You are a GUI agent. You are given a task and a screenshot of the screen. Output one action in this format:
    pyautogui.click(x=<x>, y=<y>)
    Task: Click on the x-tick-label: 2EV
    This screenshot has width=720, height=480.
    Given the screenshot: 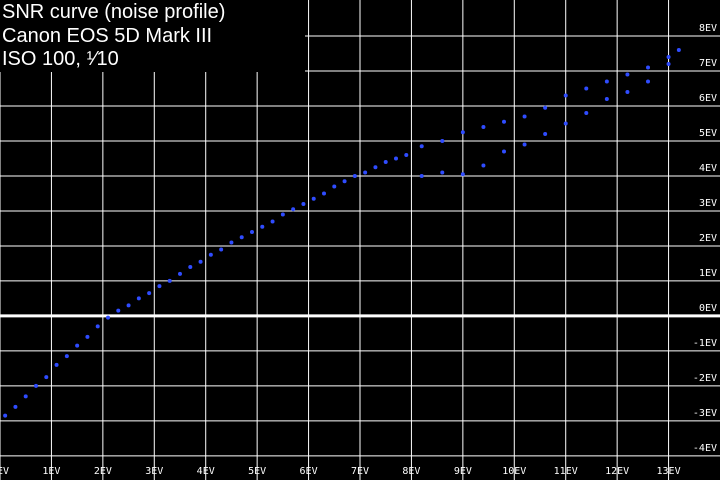 What is the action you would take?
    pyautogui.click(x=103, y=471)
    